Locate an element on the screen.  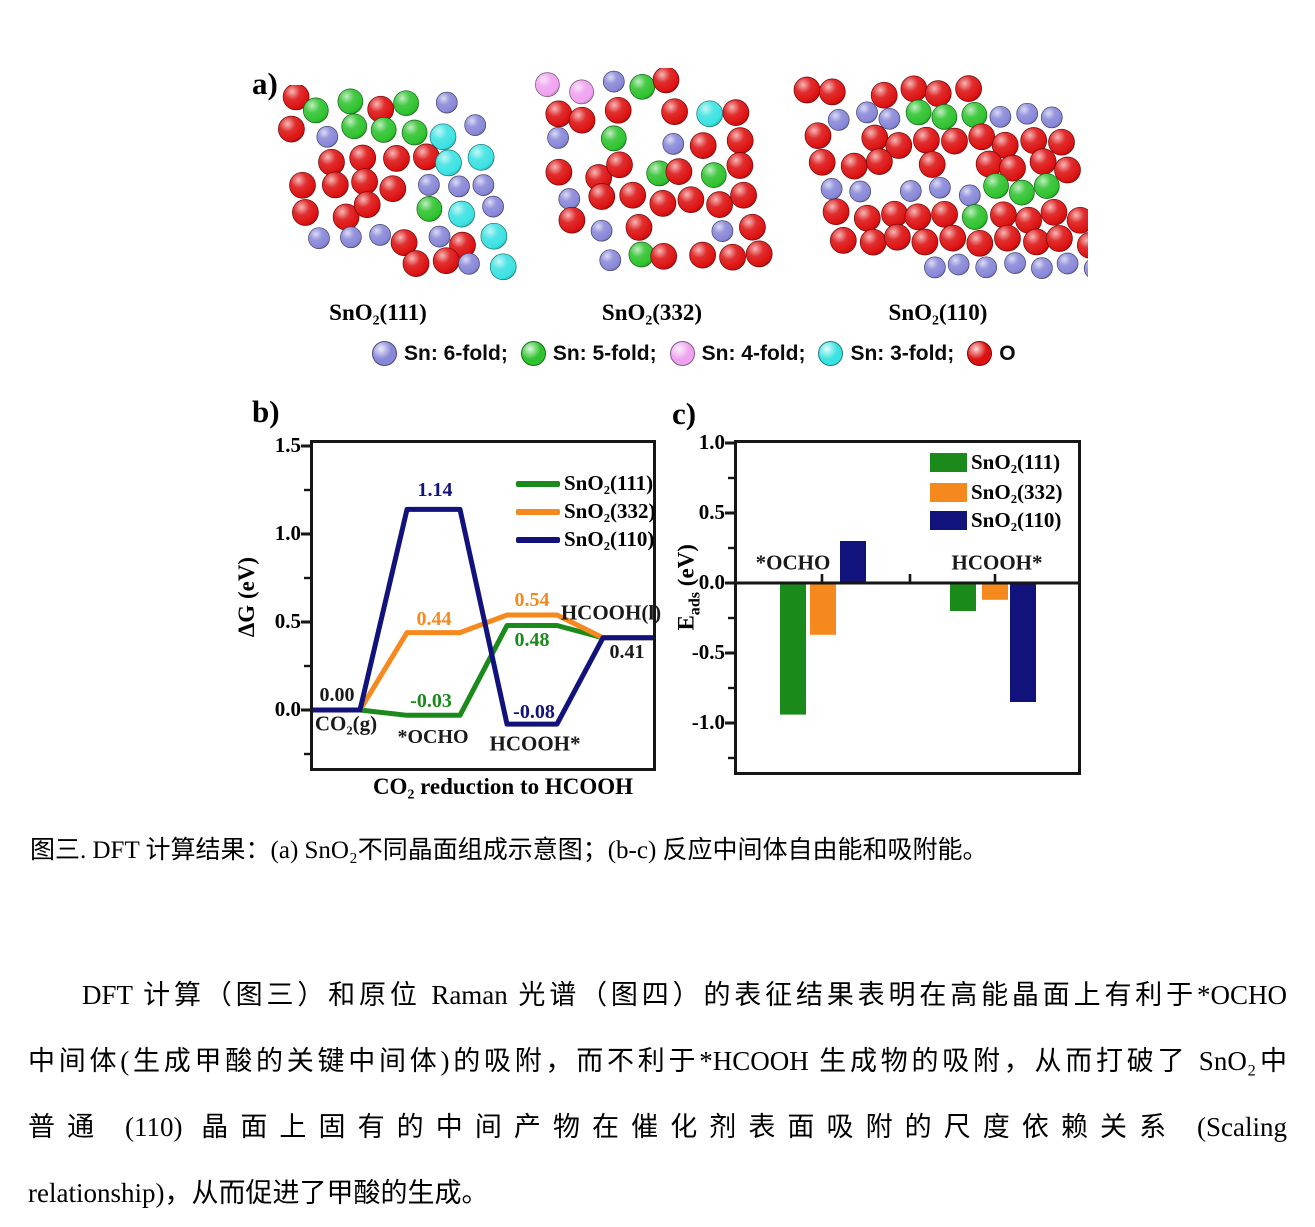
sn3-atom-icon is located at coordinates (831, 353).